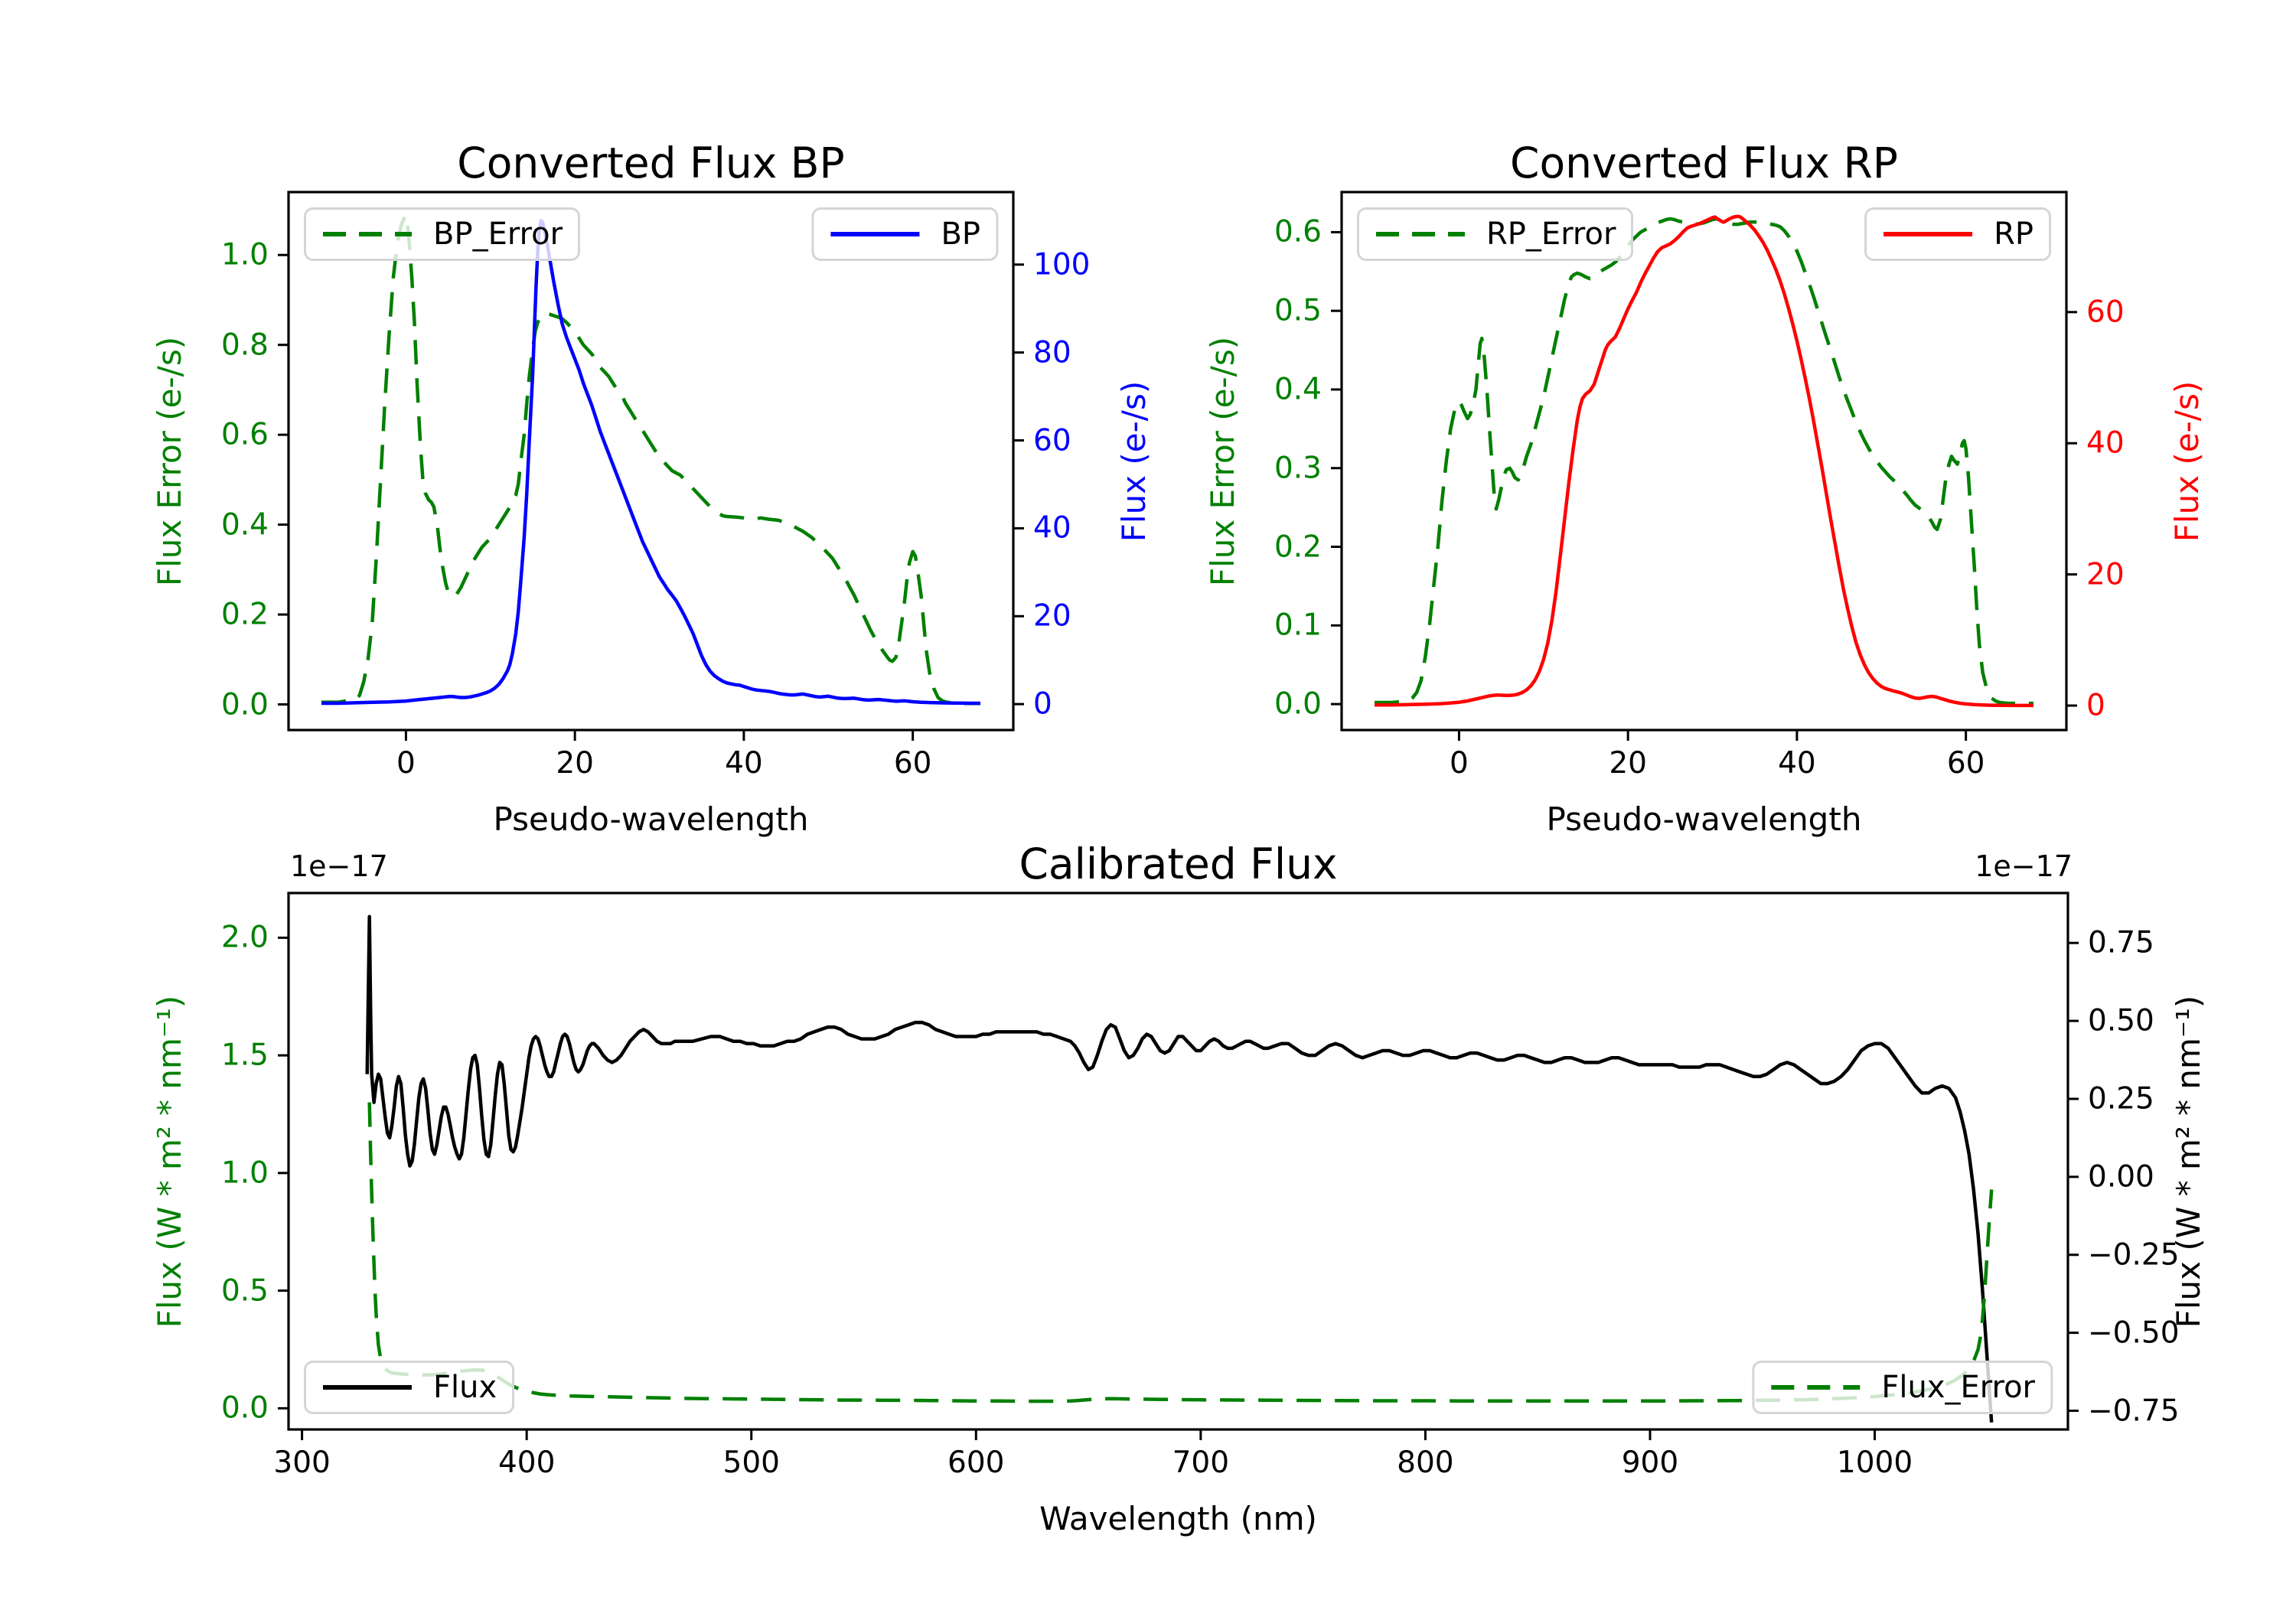 Image resolution: width=2296 pixels, height=1607 pixels. What do you see at coordinates (169, 461) in the screenshot?
I see `ylabel-left-bp: Flux Error (e-/s)` at bounding box center [169, 461].